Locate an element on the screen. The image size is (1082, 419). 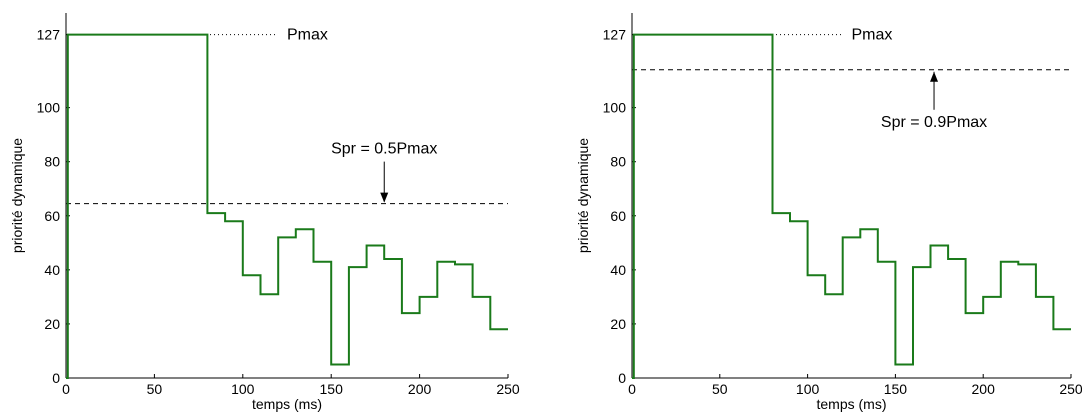
threshold-label: Spr = 0.5Pmax is located at coordinates (384, 149).